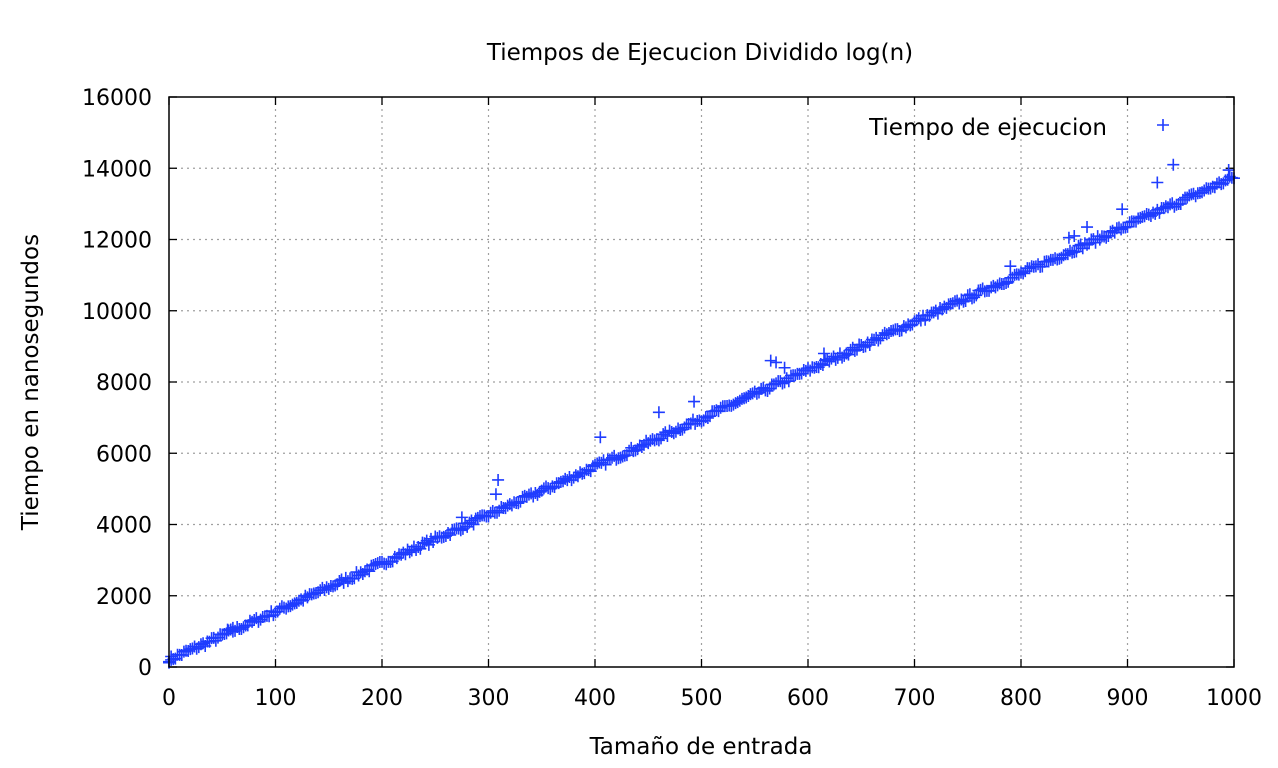 This screenshot has width=1278, height=768. I want to click on chart-title: Tiempos de Ejecucion Dividido log(n), so click(699, 53).